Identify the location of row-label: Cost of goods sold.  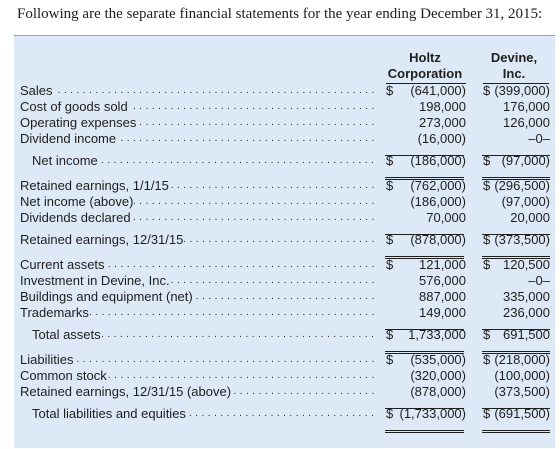
(74, 107).